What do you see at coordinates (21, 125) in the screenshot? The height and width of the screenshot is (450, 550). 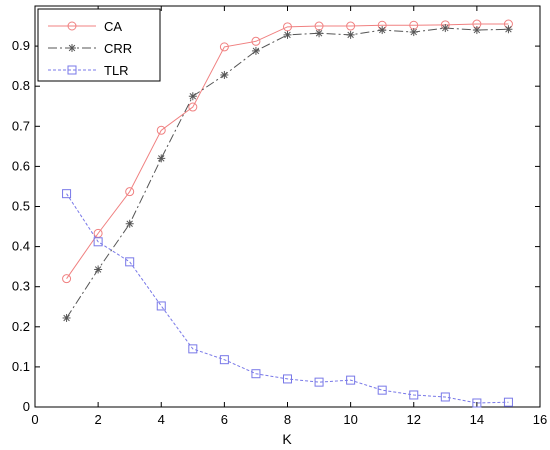 I see `y-tick-label: 0.7` at bounding box center [21, 125].